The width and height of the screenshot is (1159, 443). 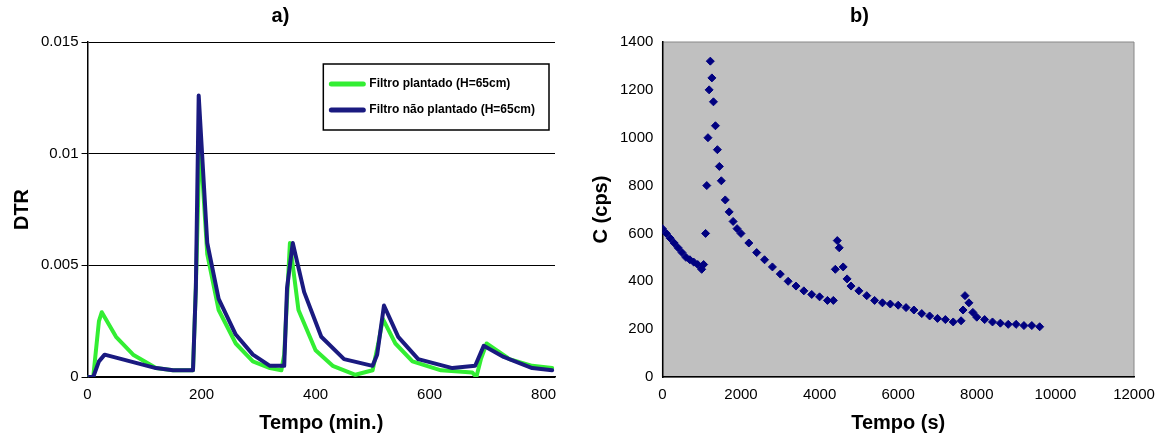 What do you see at coordinates (59, 41) in the screenshot?
I see `y-tick-label: 0.015` at bounding box center [59, 41].